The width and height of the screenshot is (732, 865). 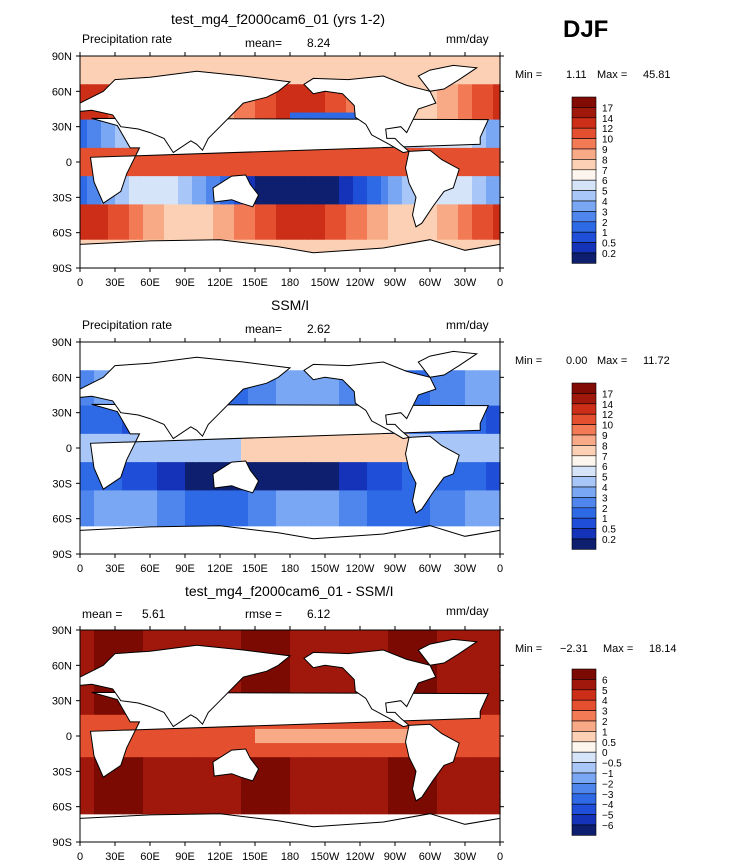 I want to click on x-tick-label: 120W, so click(x=360, y=569).